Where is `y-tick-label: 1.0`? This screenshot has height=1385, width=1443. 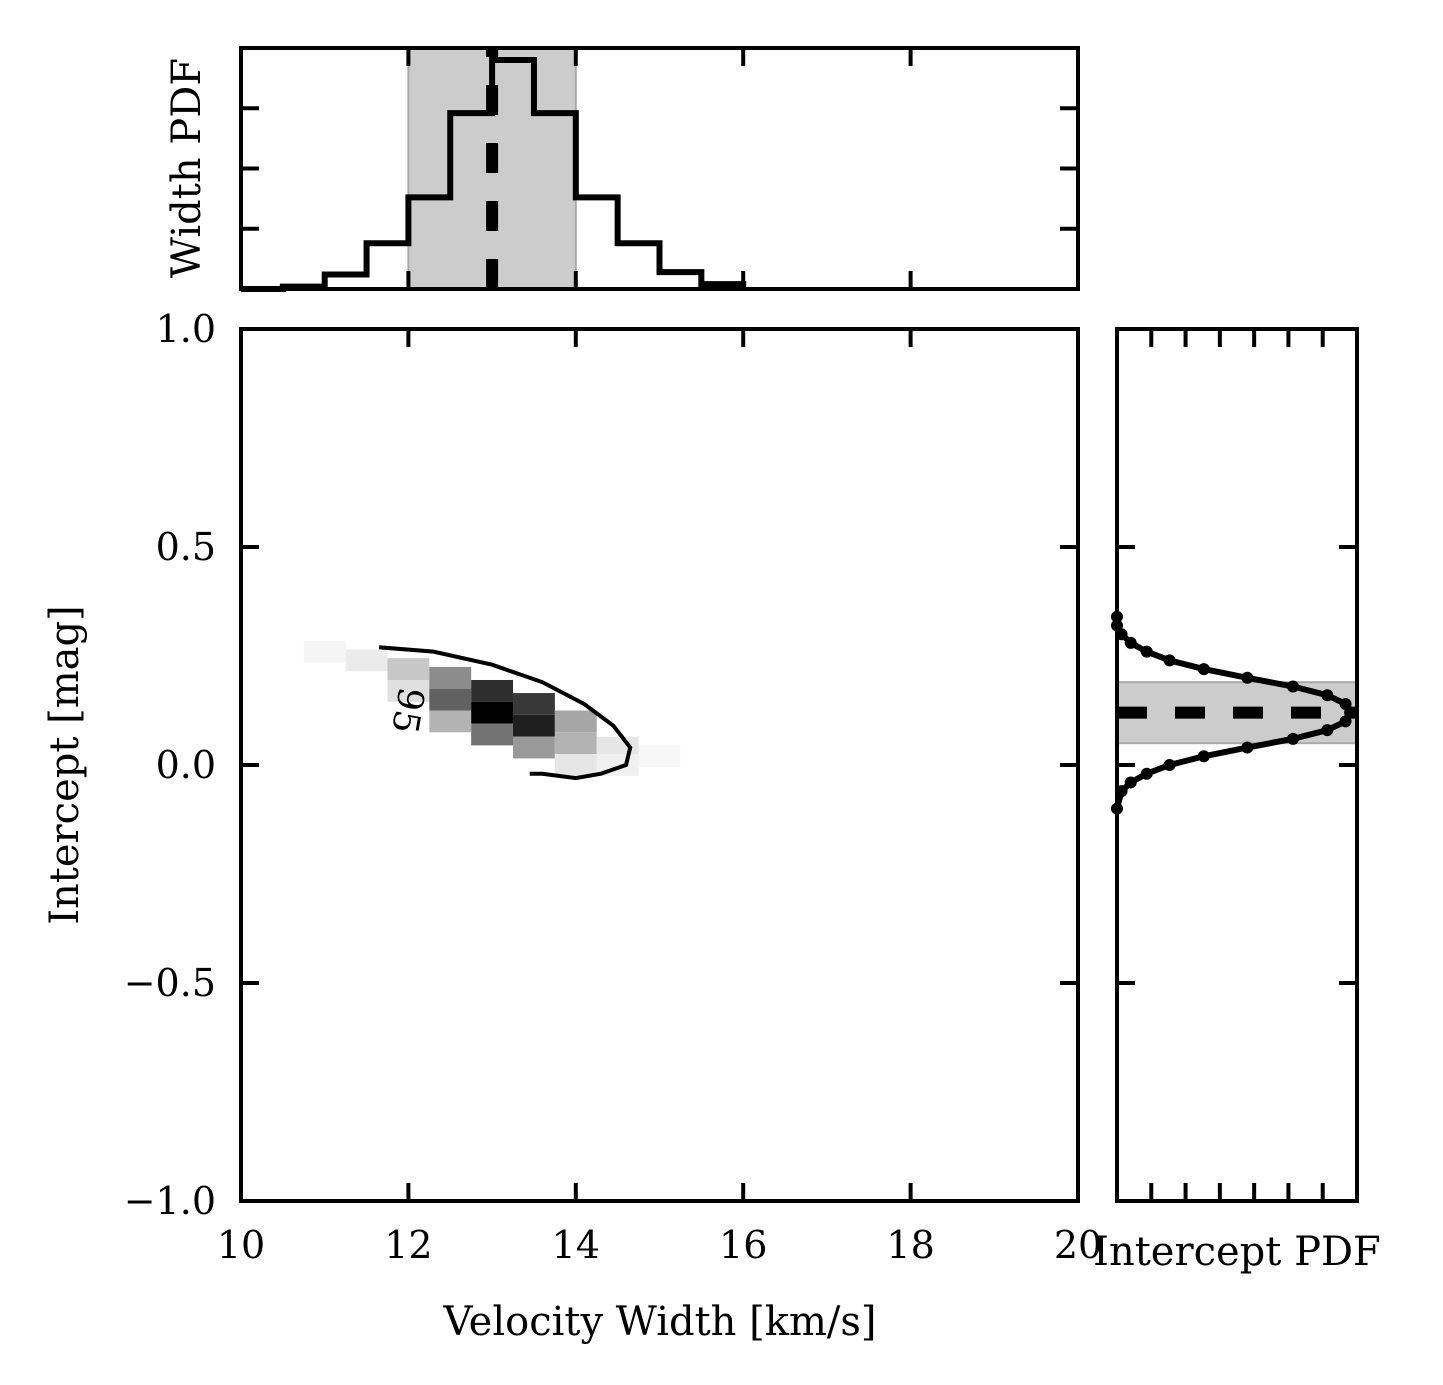 y-tick-label: 1.0 is located at coordinates (186, 329).